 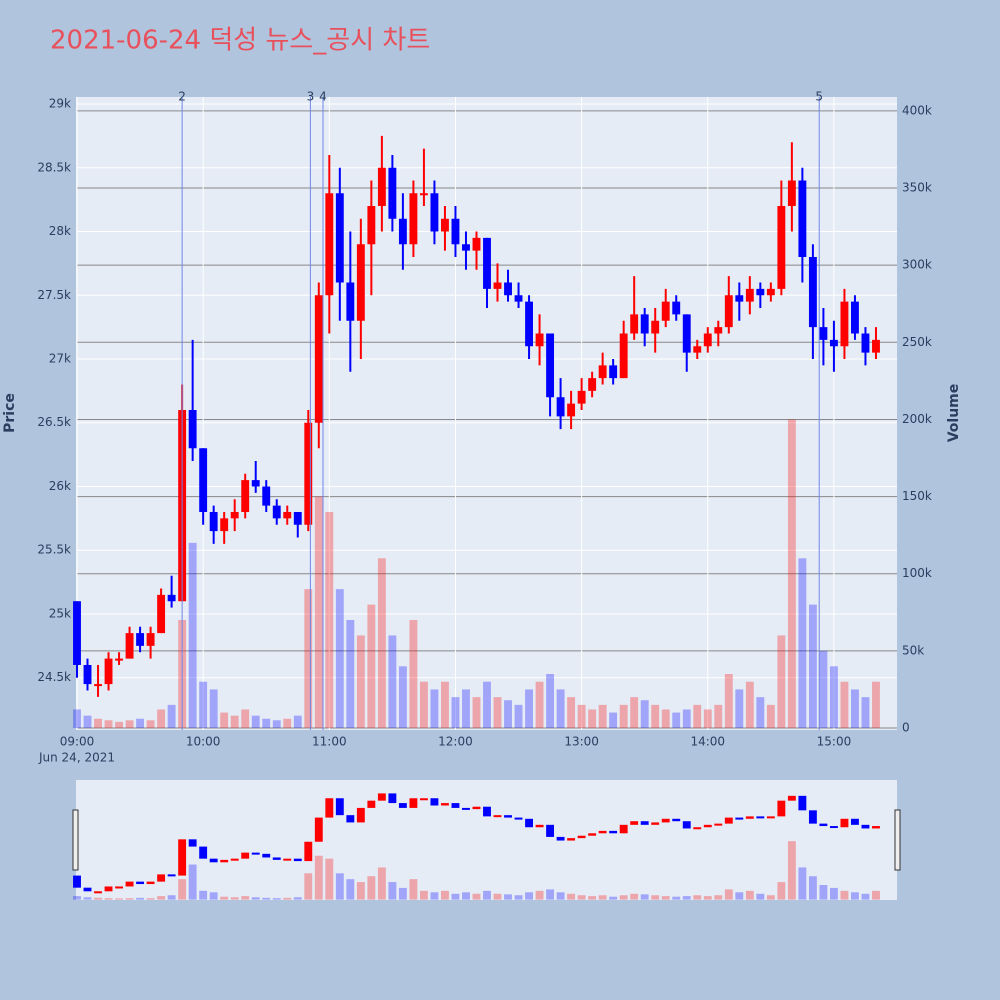 What do you see at coordinates (917, 342) in the screenshot?
I see `y2-tick-label: 250k` at bounding box center [917, 342].